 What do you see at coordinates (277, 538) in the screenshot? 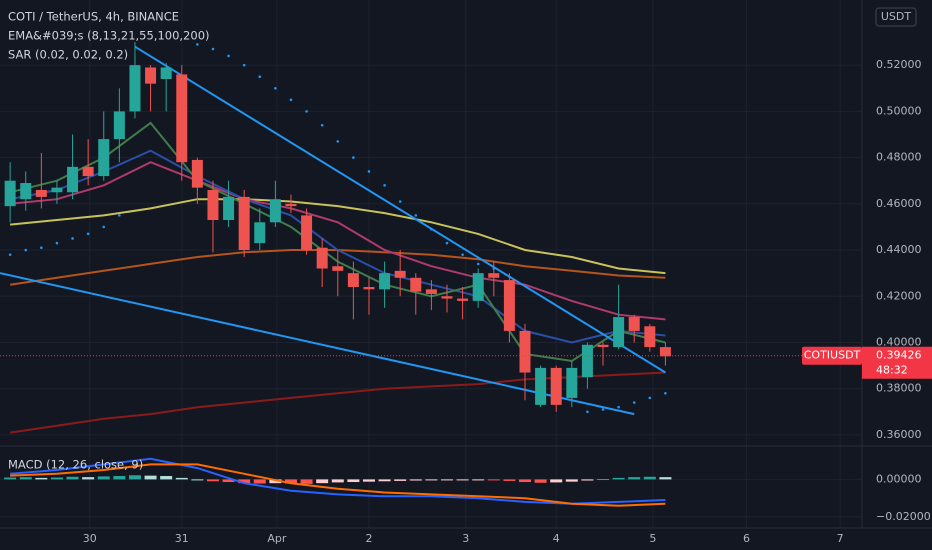
I see `x-tick-label: Apr` at bounding box center [277, 538].